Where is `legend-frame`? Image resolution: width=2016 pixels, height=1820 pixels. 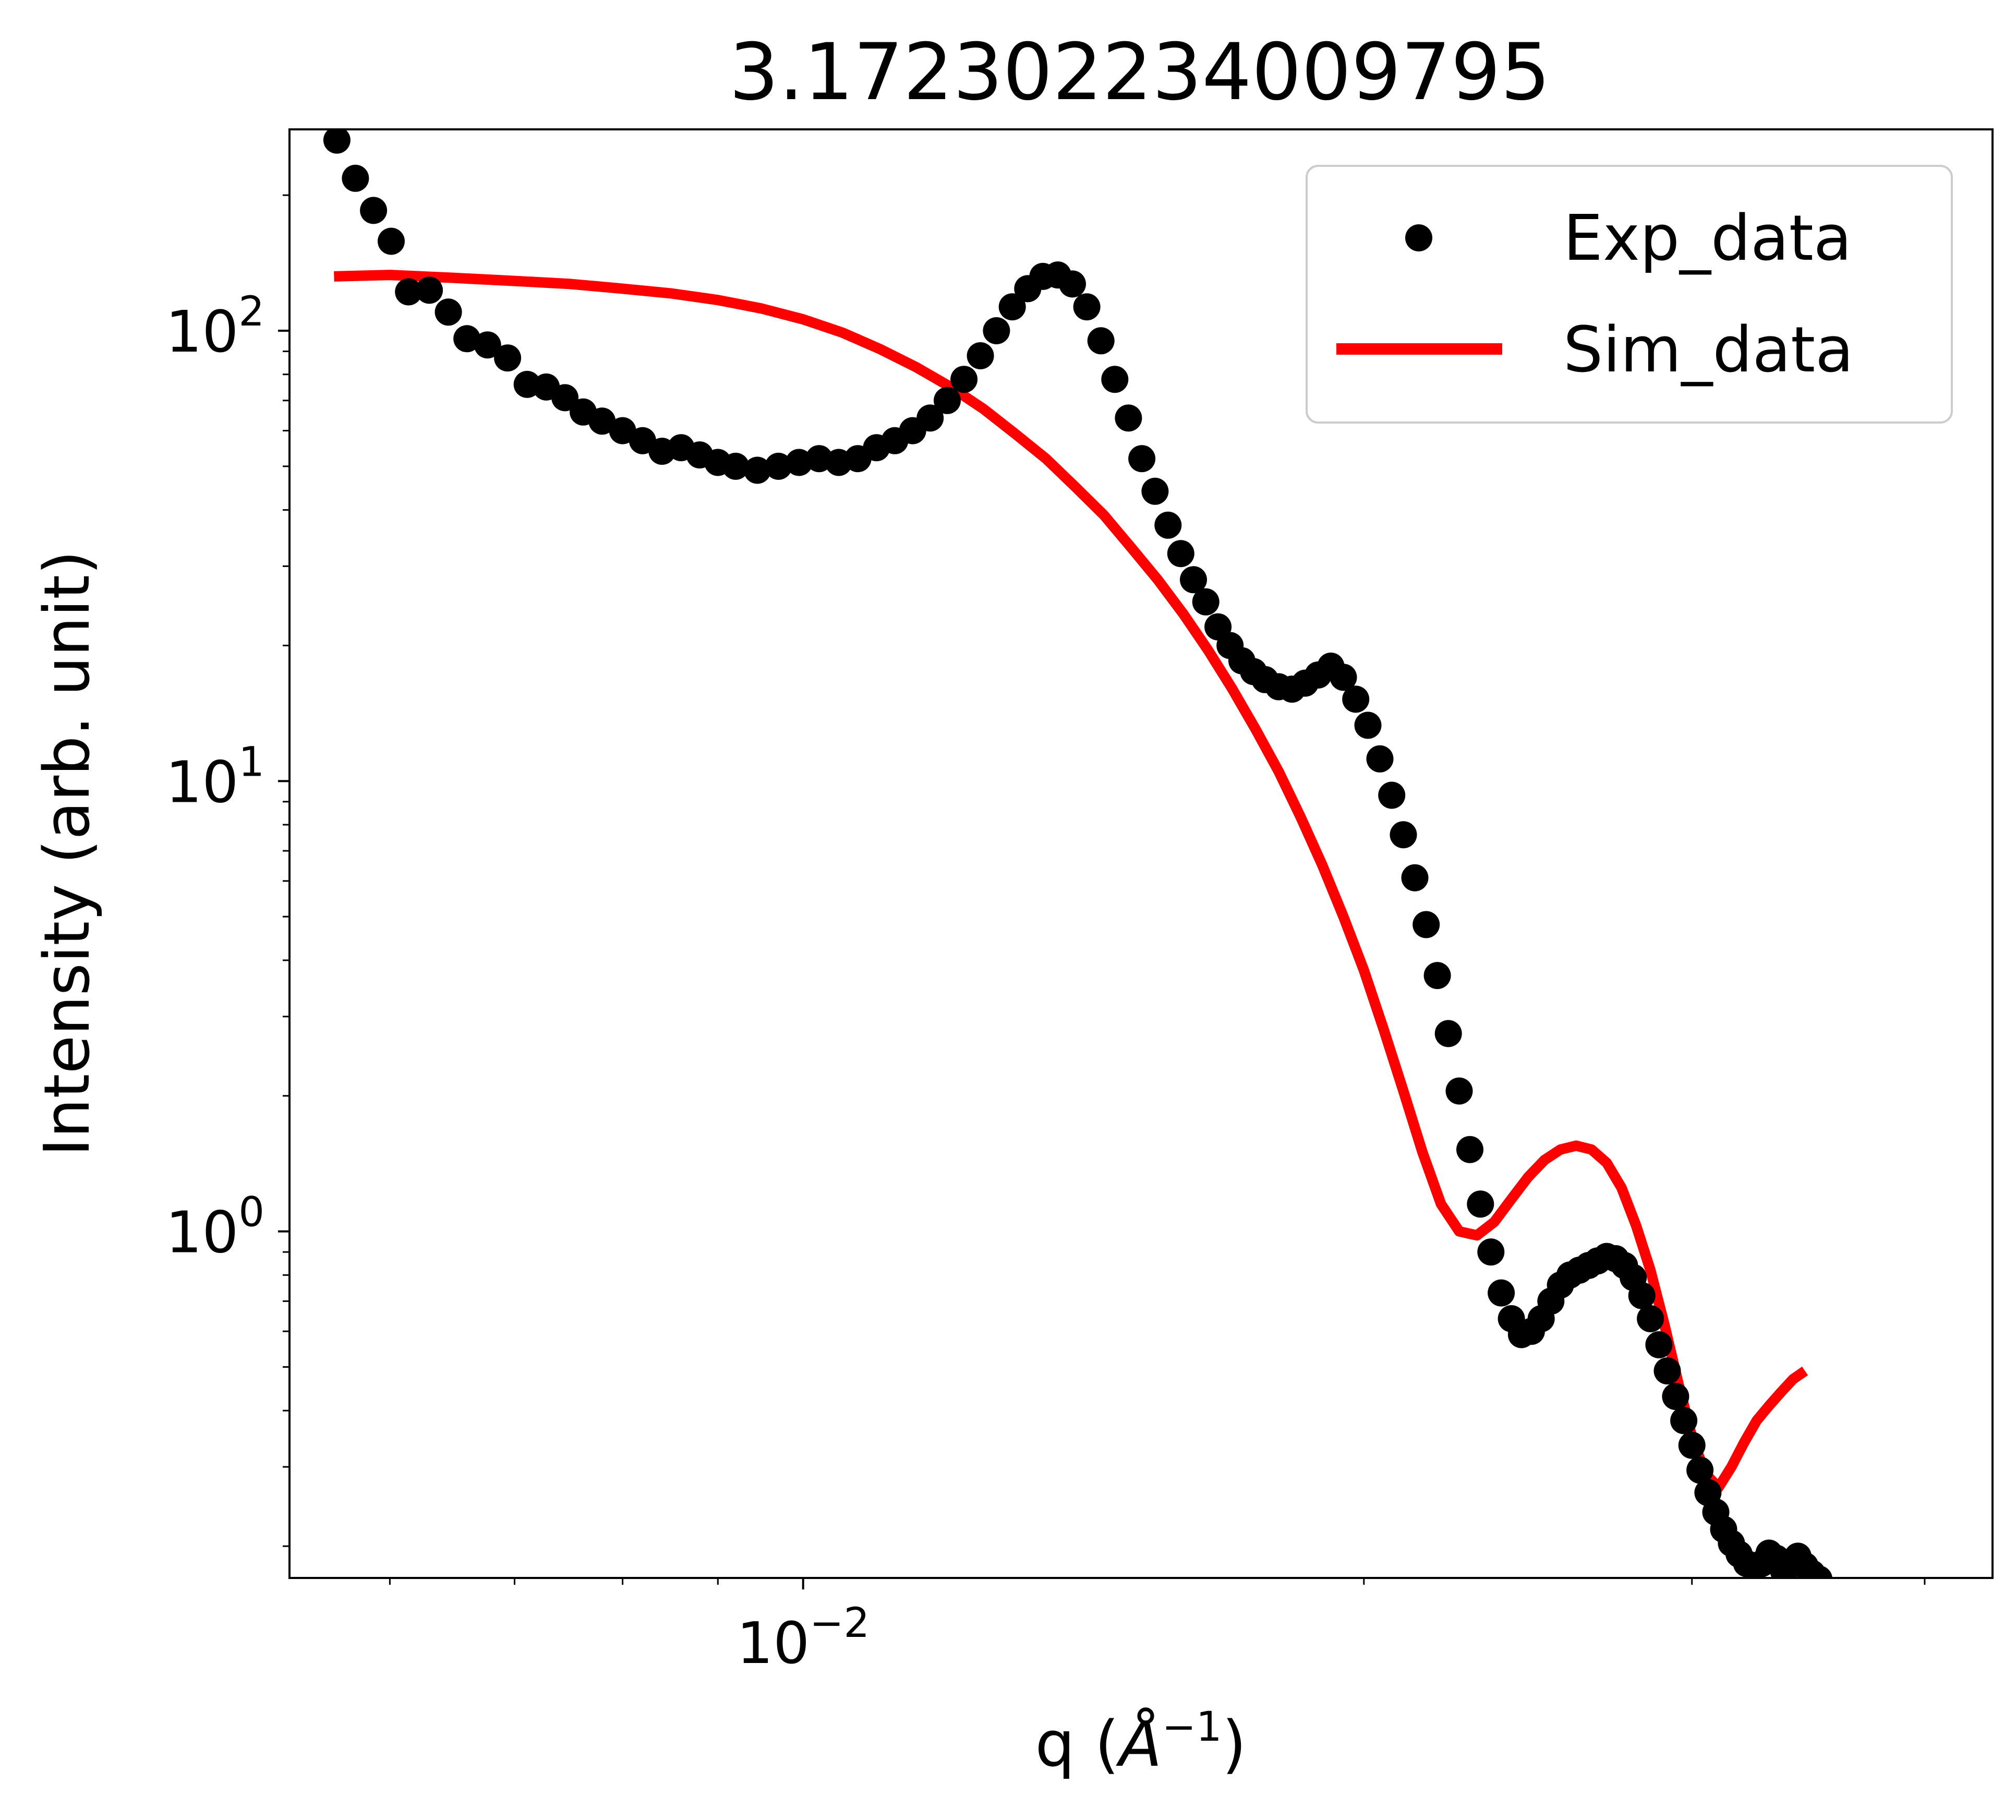
legend-frame is located at coordinates (1629, 295).